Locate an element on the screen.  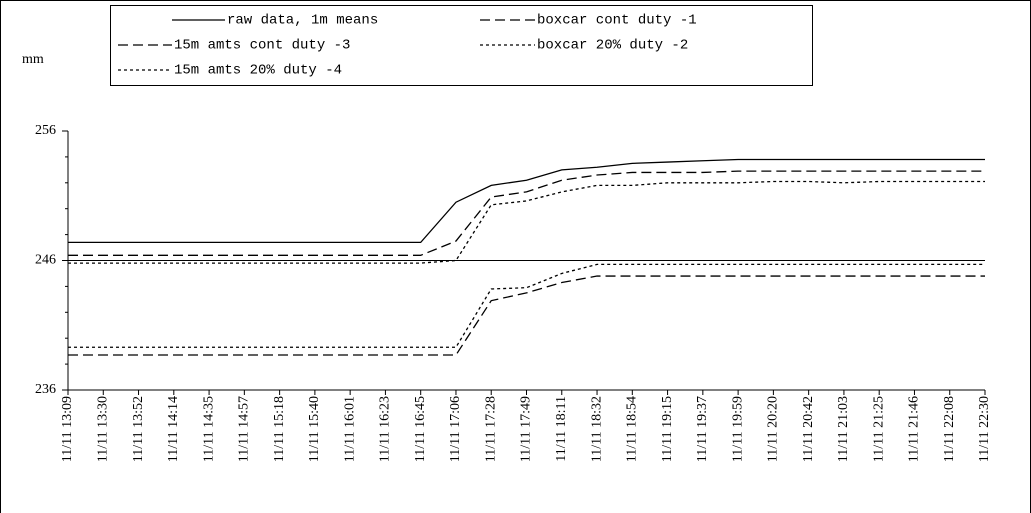
x-tick-label: 11/11 20:42 is located at coordinates (808, 429).